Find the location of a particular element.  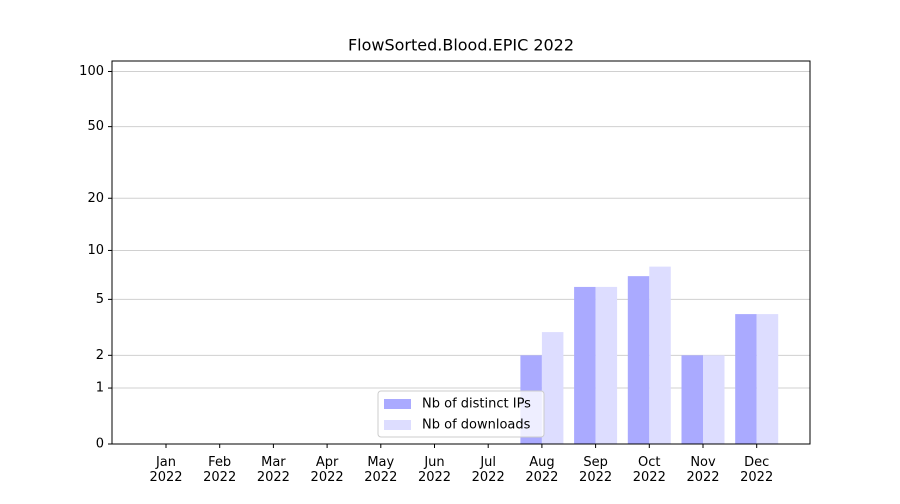

x-tick-label: Jan 2022 is located at coordinates (165, 470).